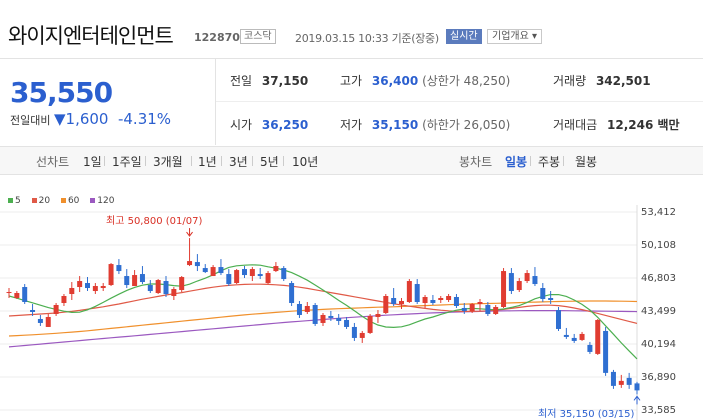 The height and width of the screenshot is (420, 703). What do you see at coordinates (238, 162) in the screenshot?
I see `period-3y: 3년` at bounding box center [238, 162].